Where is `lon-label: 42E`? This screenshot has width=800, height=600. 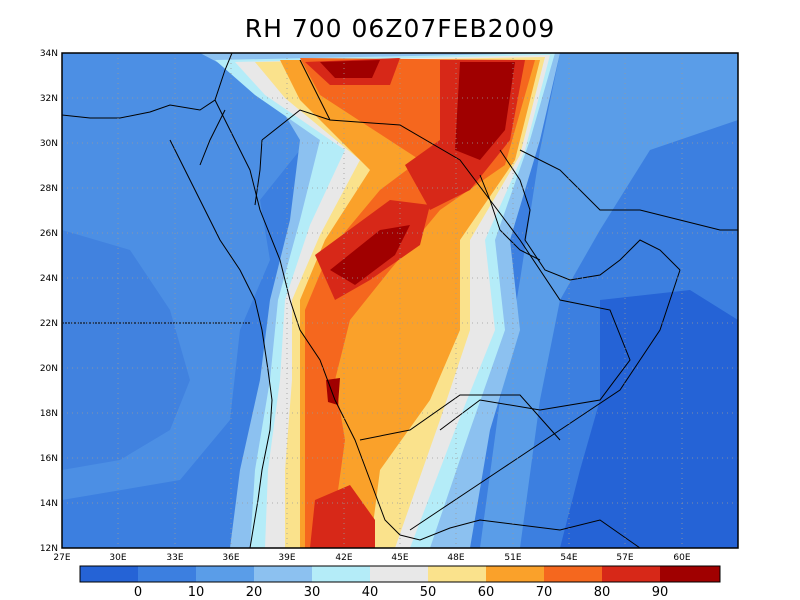 lon-label: 42E is located at coordinates (343, 558).